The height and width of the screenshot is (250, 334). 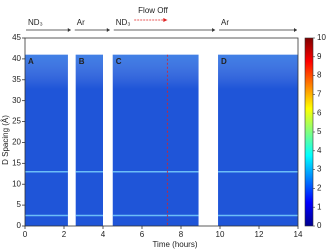 What do you see at coordinates (174, 244) in the screenshot?
I see `x-axis-title: Time (hours)` at bounding box center [174, 244].